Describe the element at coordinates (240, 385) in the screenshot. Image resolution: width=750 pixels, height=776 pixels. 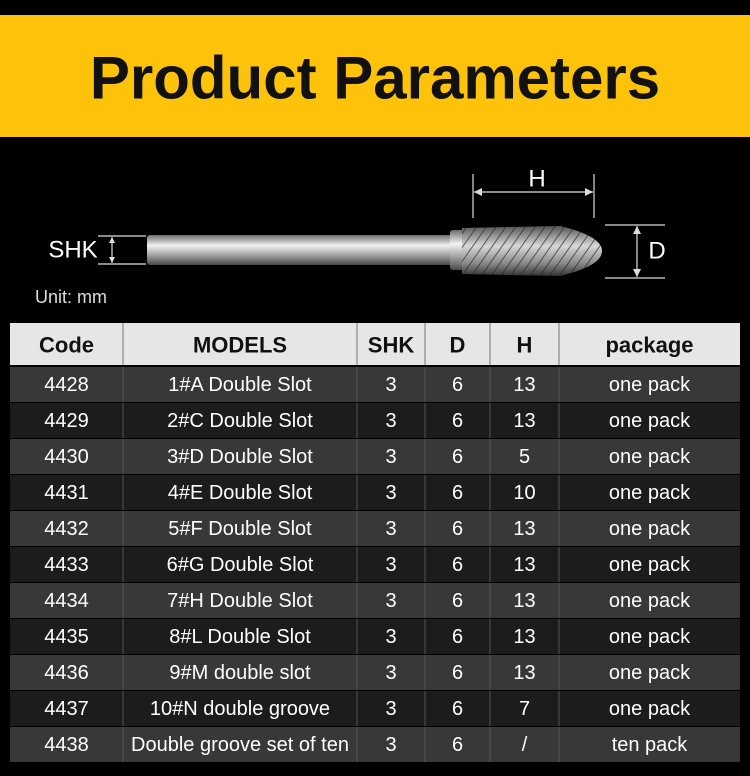
I see `table-cell: 1#A Double Slot` at that location.